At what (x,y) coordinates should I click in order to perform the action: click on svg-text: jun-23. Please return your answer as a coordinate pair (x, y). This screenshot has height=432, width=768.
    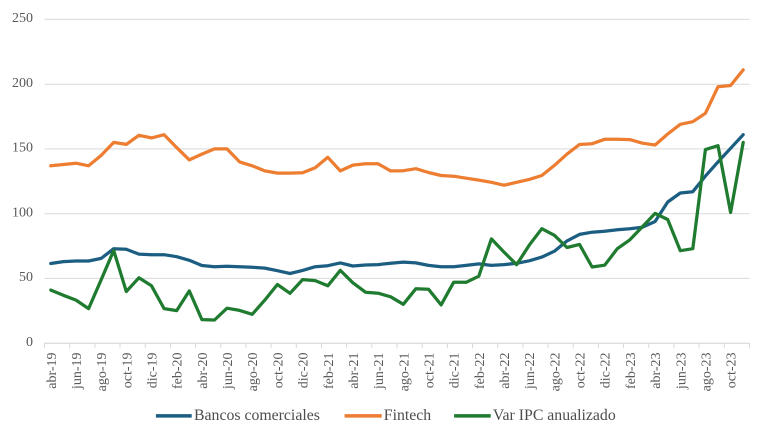
    Looking at the image, I should click on (681, 372).